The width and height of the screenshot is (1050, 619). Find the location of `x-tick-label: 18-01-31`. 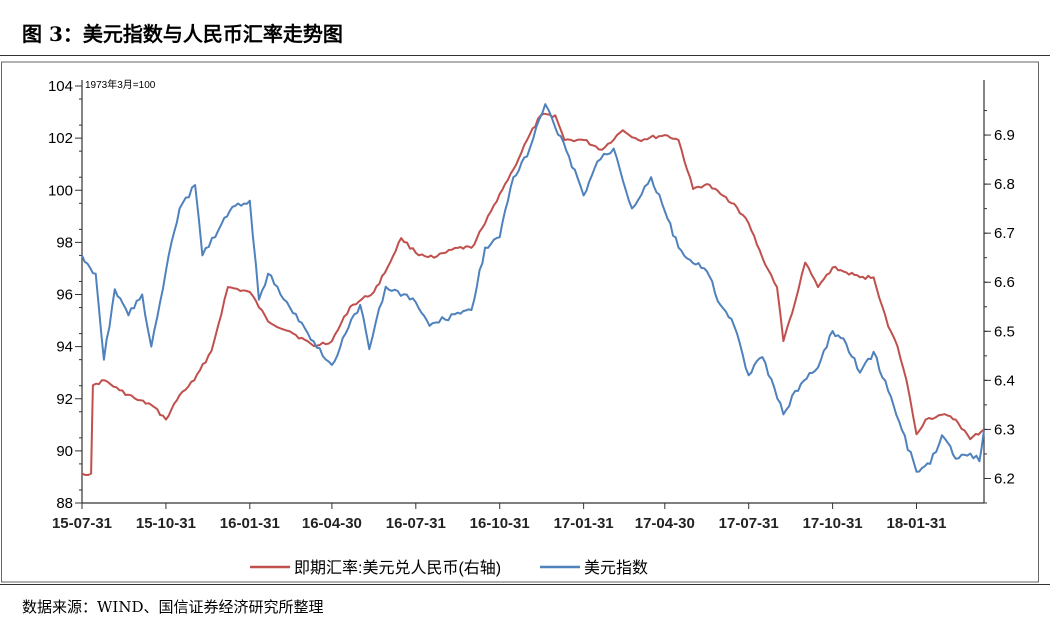

x-tick-label: 18-01-31 is located at coordinates (916, 523).